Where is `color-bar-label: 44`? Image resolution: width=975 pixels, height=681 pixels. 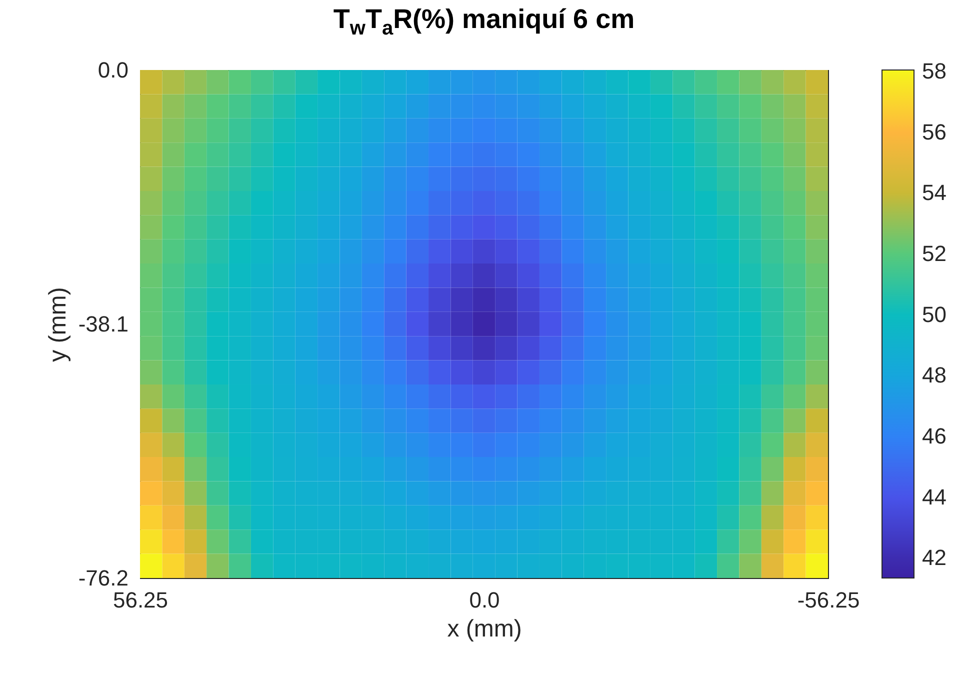
color-bar-label: 44 is located at coordinates (934, 497).